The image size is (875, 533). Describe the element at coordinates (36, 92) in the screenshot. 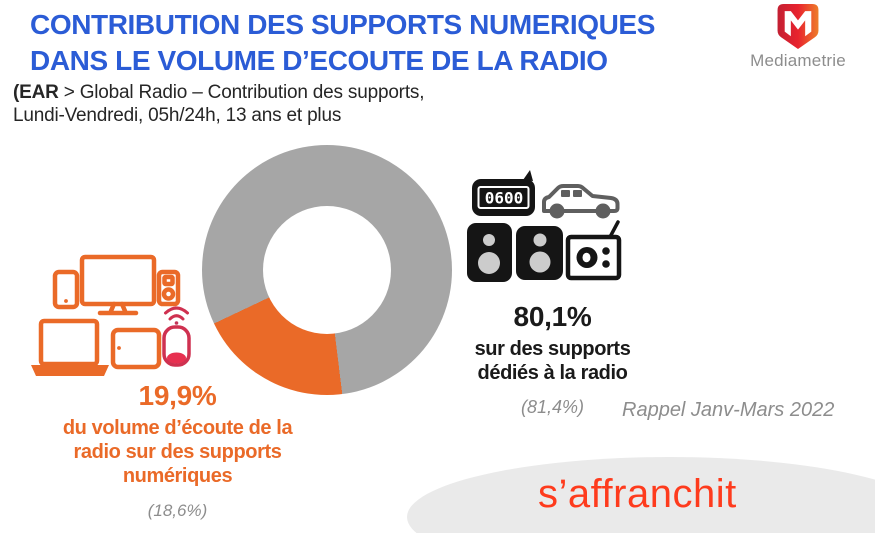

I see `source-tag: (EAR` at that location.